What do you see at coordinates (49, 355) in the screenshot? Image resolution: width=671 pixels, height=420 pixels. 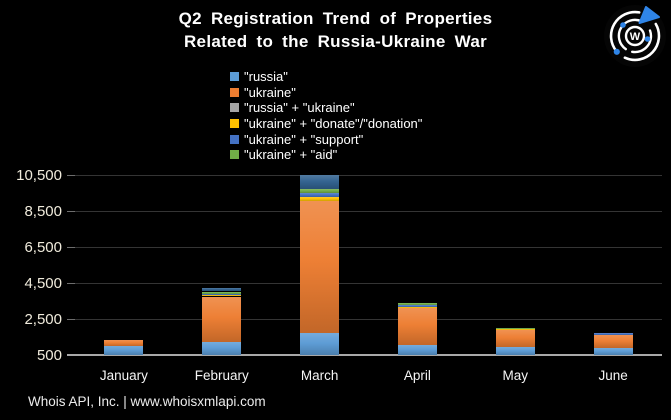 I see `y-axis-label: 500` at bounding box center [49, 355].